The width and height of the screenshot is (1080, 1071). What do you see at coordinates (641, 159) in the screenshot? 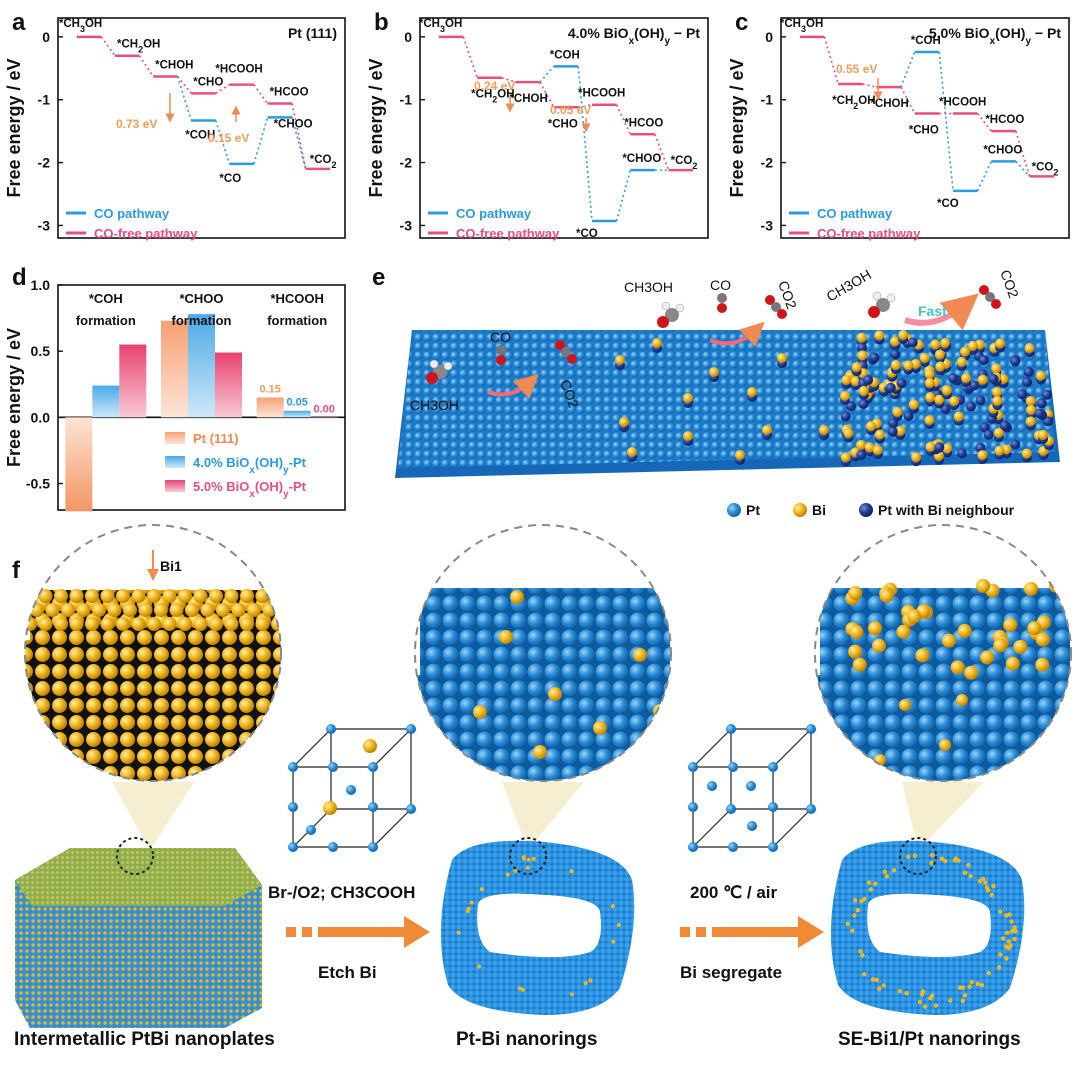
I see `state-label: *CHOO` at bounding box center [641, 159].